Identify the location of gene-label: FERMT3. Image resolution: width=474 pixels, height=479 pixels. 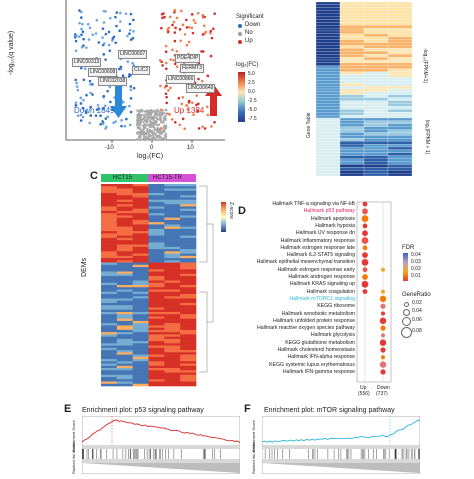
(192, 68).